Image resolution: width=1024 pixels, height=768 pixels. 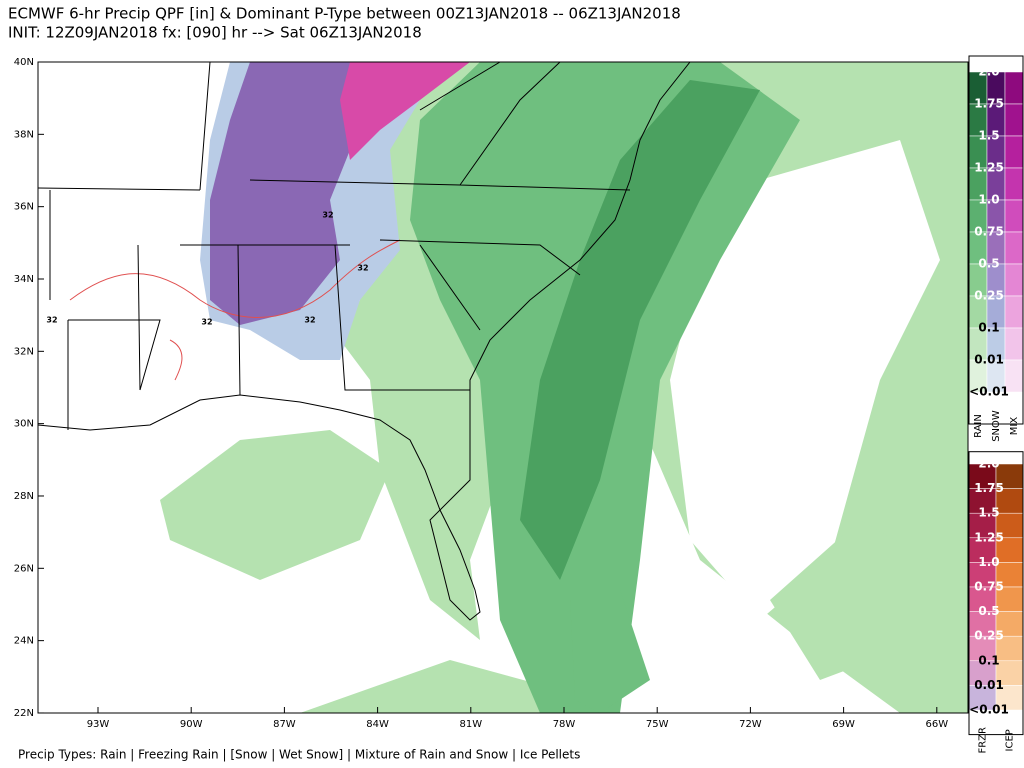 I want to click on legend-column: MIX, so click(x=1014, y=426).